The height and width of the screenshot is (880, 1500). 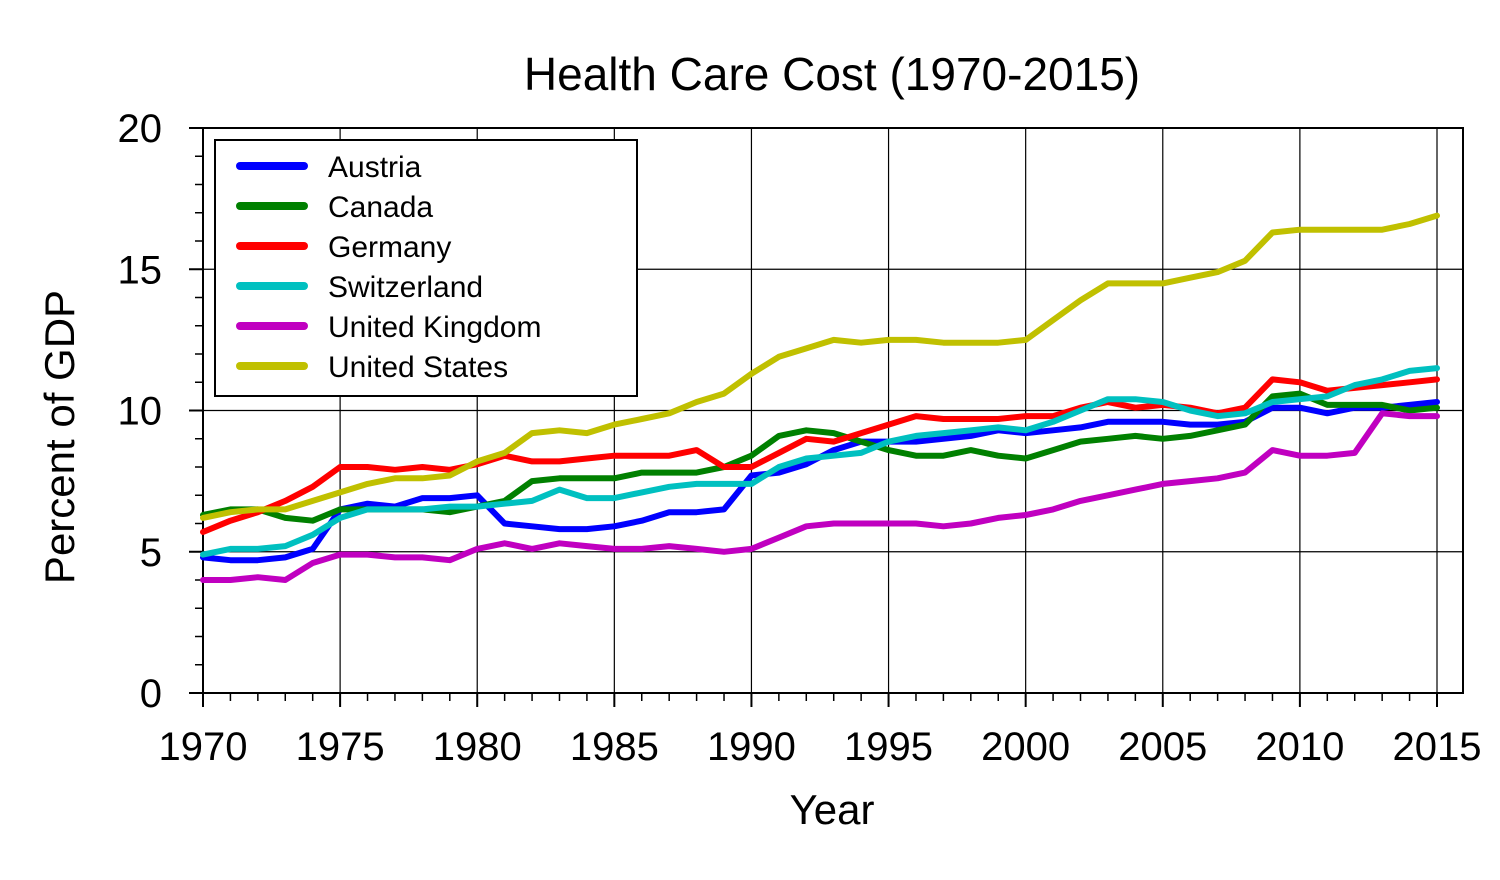 I want to click on y-tick-label: 20, so click(x=140, y=129).